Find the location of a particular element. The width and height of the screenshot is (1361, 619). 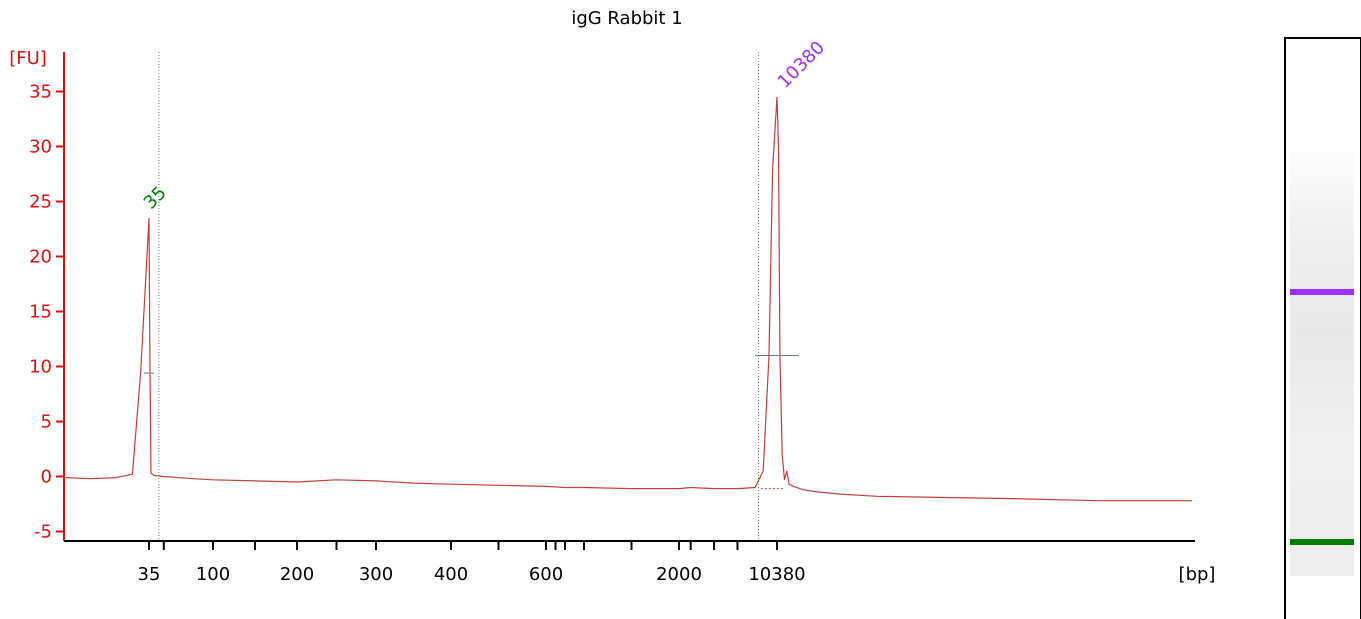

gel-image-lane is located at coordinates (1322, 328).